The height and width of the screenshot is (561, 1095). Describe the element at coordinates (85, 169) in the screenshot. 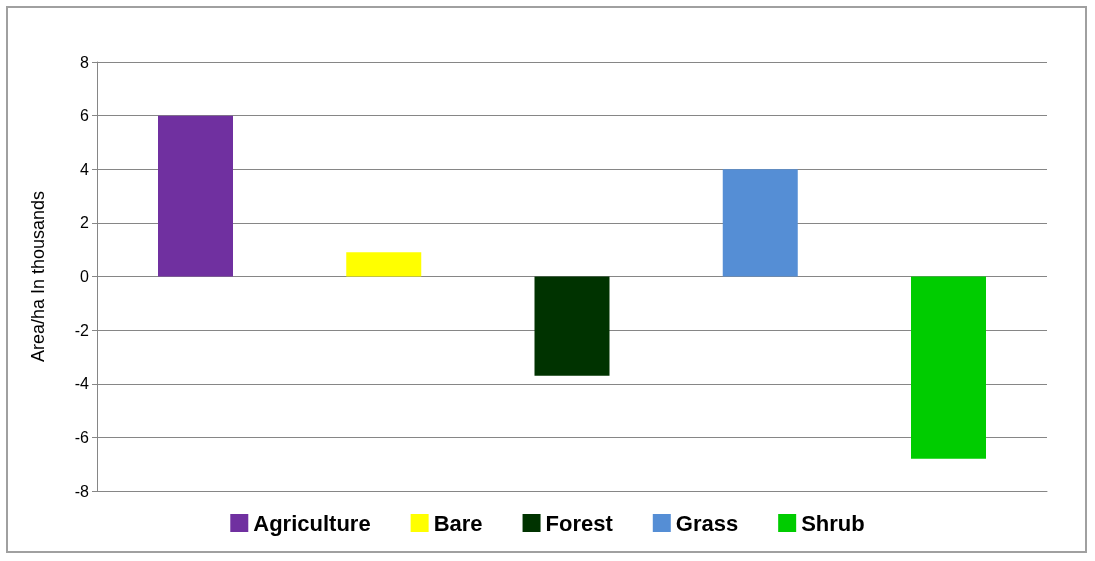

I see `y-tick-label: 4` at that location.